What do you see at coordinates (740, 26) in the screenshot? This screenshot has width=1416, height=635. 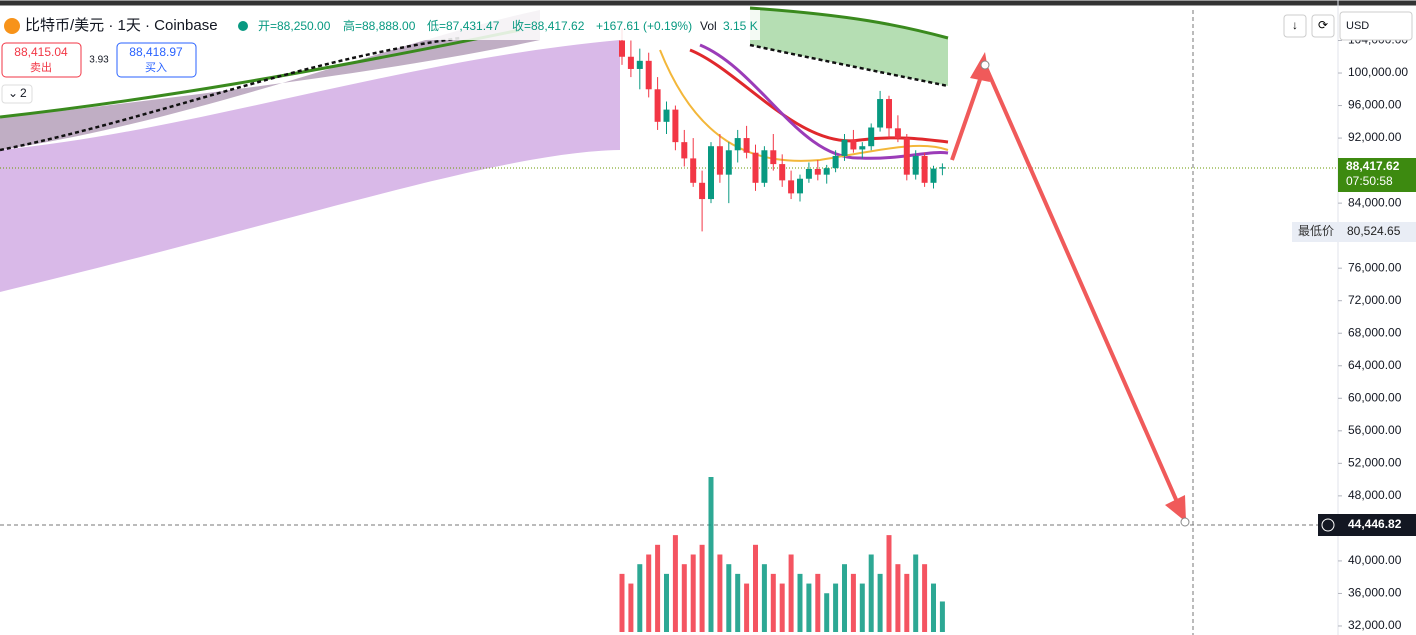 I see `volume-value: 3.15 K` at bounding box center [740, 26].